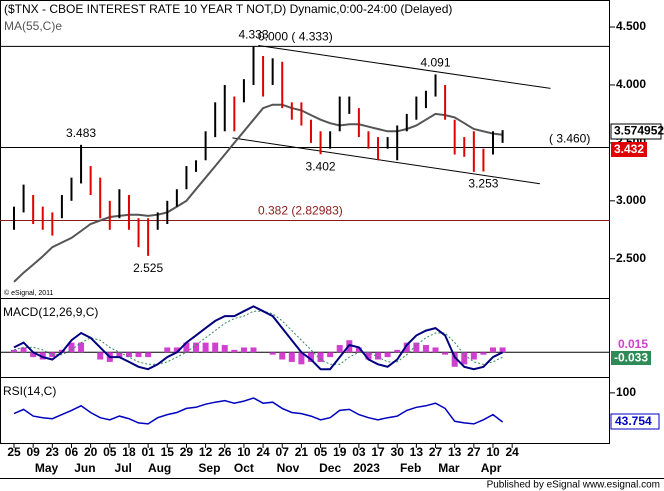 This screenshot has width=664, height=491. What do you see at coordinates (321, 166) in the screenshot?
I see `price-annotation: 3.402` at bounding box center [321, 166].